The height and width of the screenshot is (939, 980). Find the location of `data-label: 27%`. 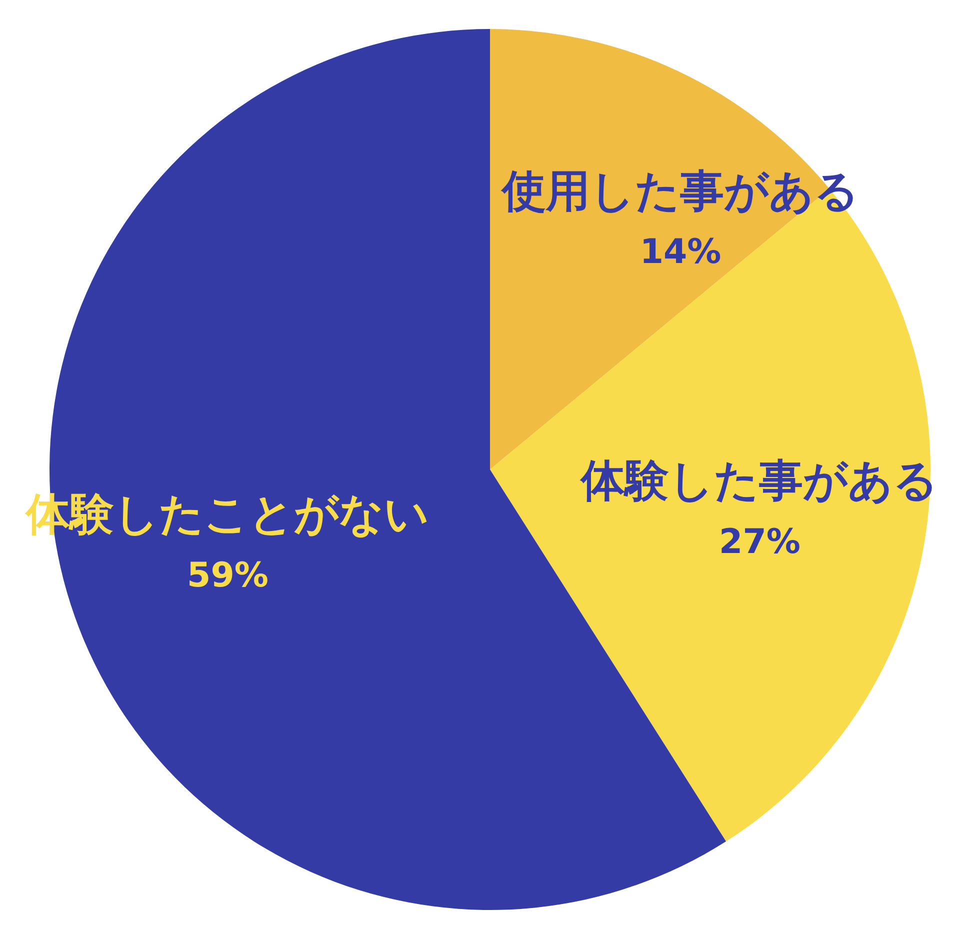

data-label: 27% is located at coordinates (759, 542).